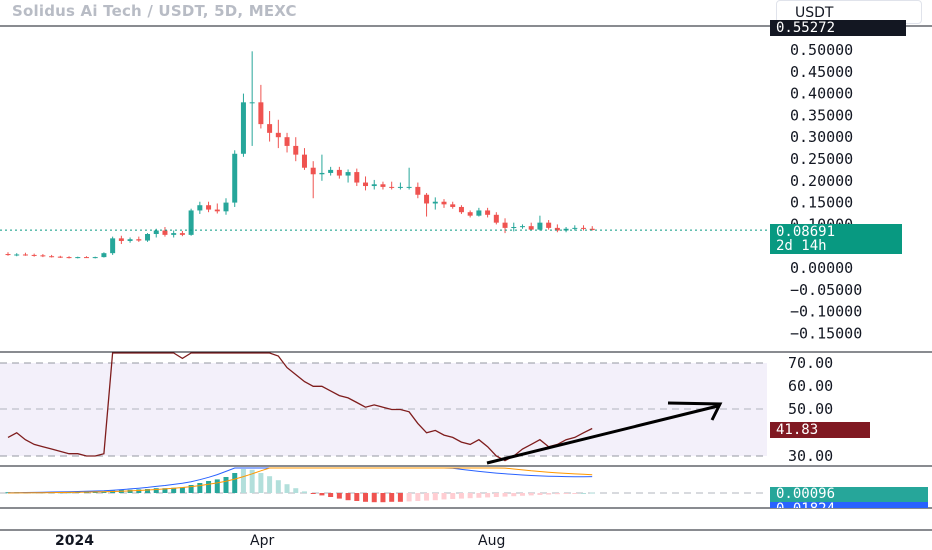 Image resolution: width=932 pixels, height=550 pixels. What do you see at coordinates (849, 505) in the screenshot?
I see `signal-value-label: 0.01824` at bounding box center [849, 505].